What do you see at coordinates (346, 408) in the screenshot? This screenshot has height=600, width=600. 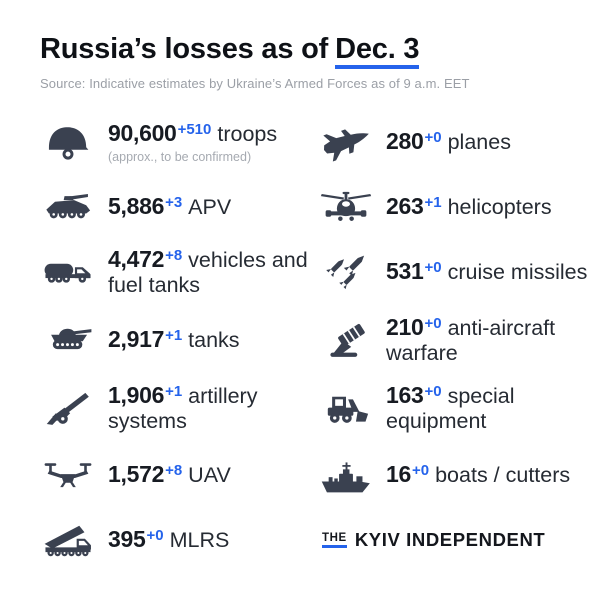 I see `loader-icon` at bounding box center [346, 408].